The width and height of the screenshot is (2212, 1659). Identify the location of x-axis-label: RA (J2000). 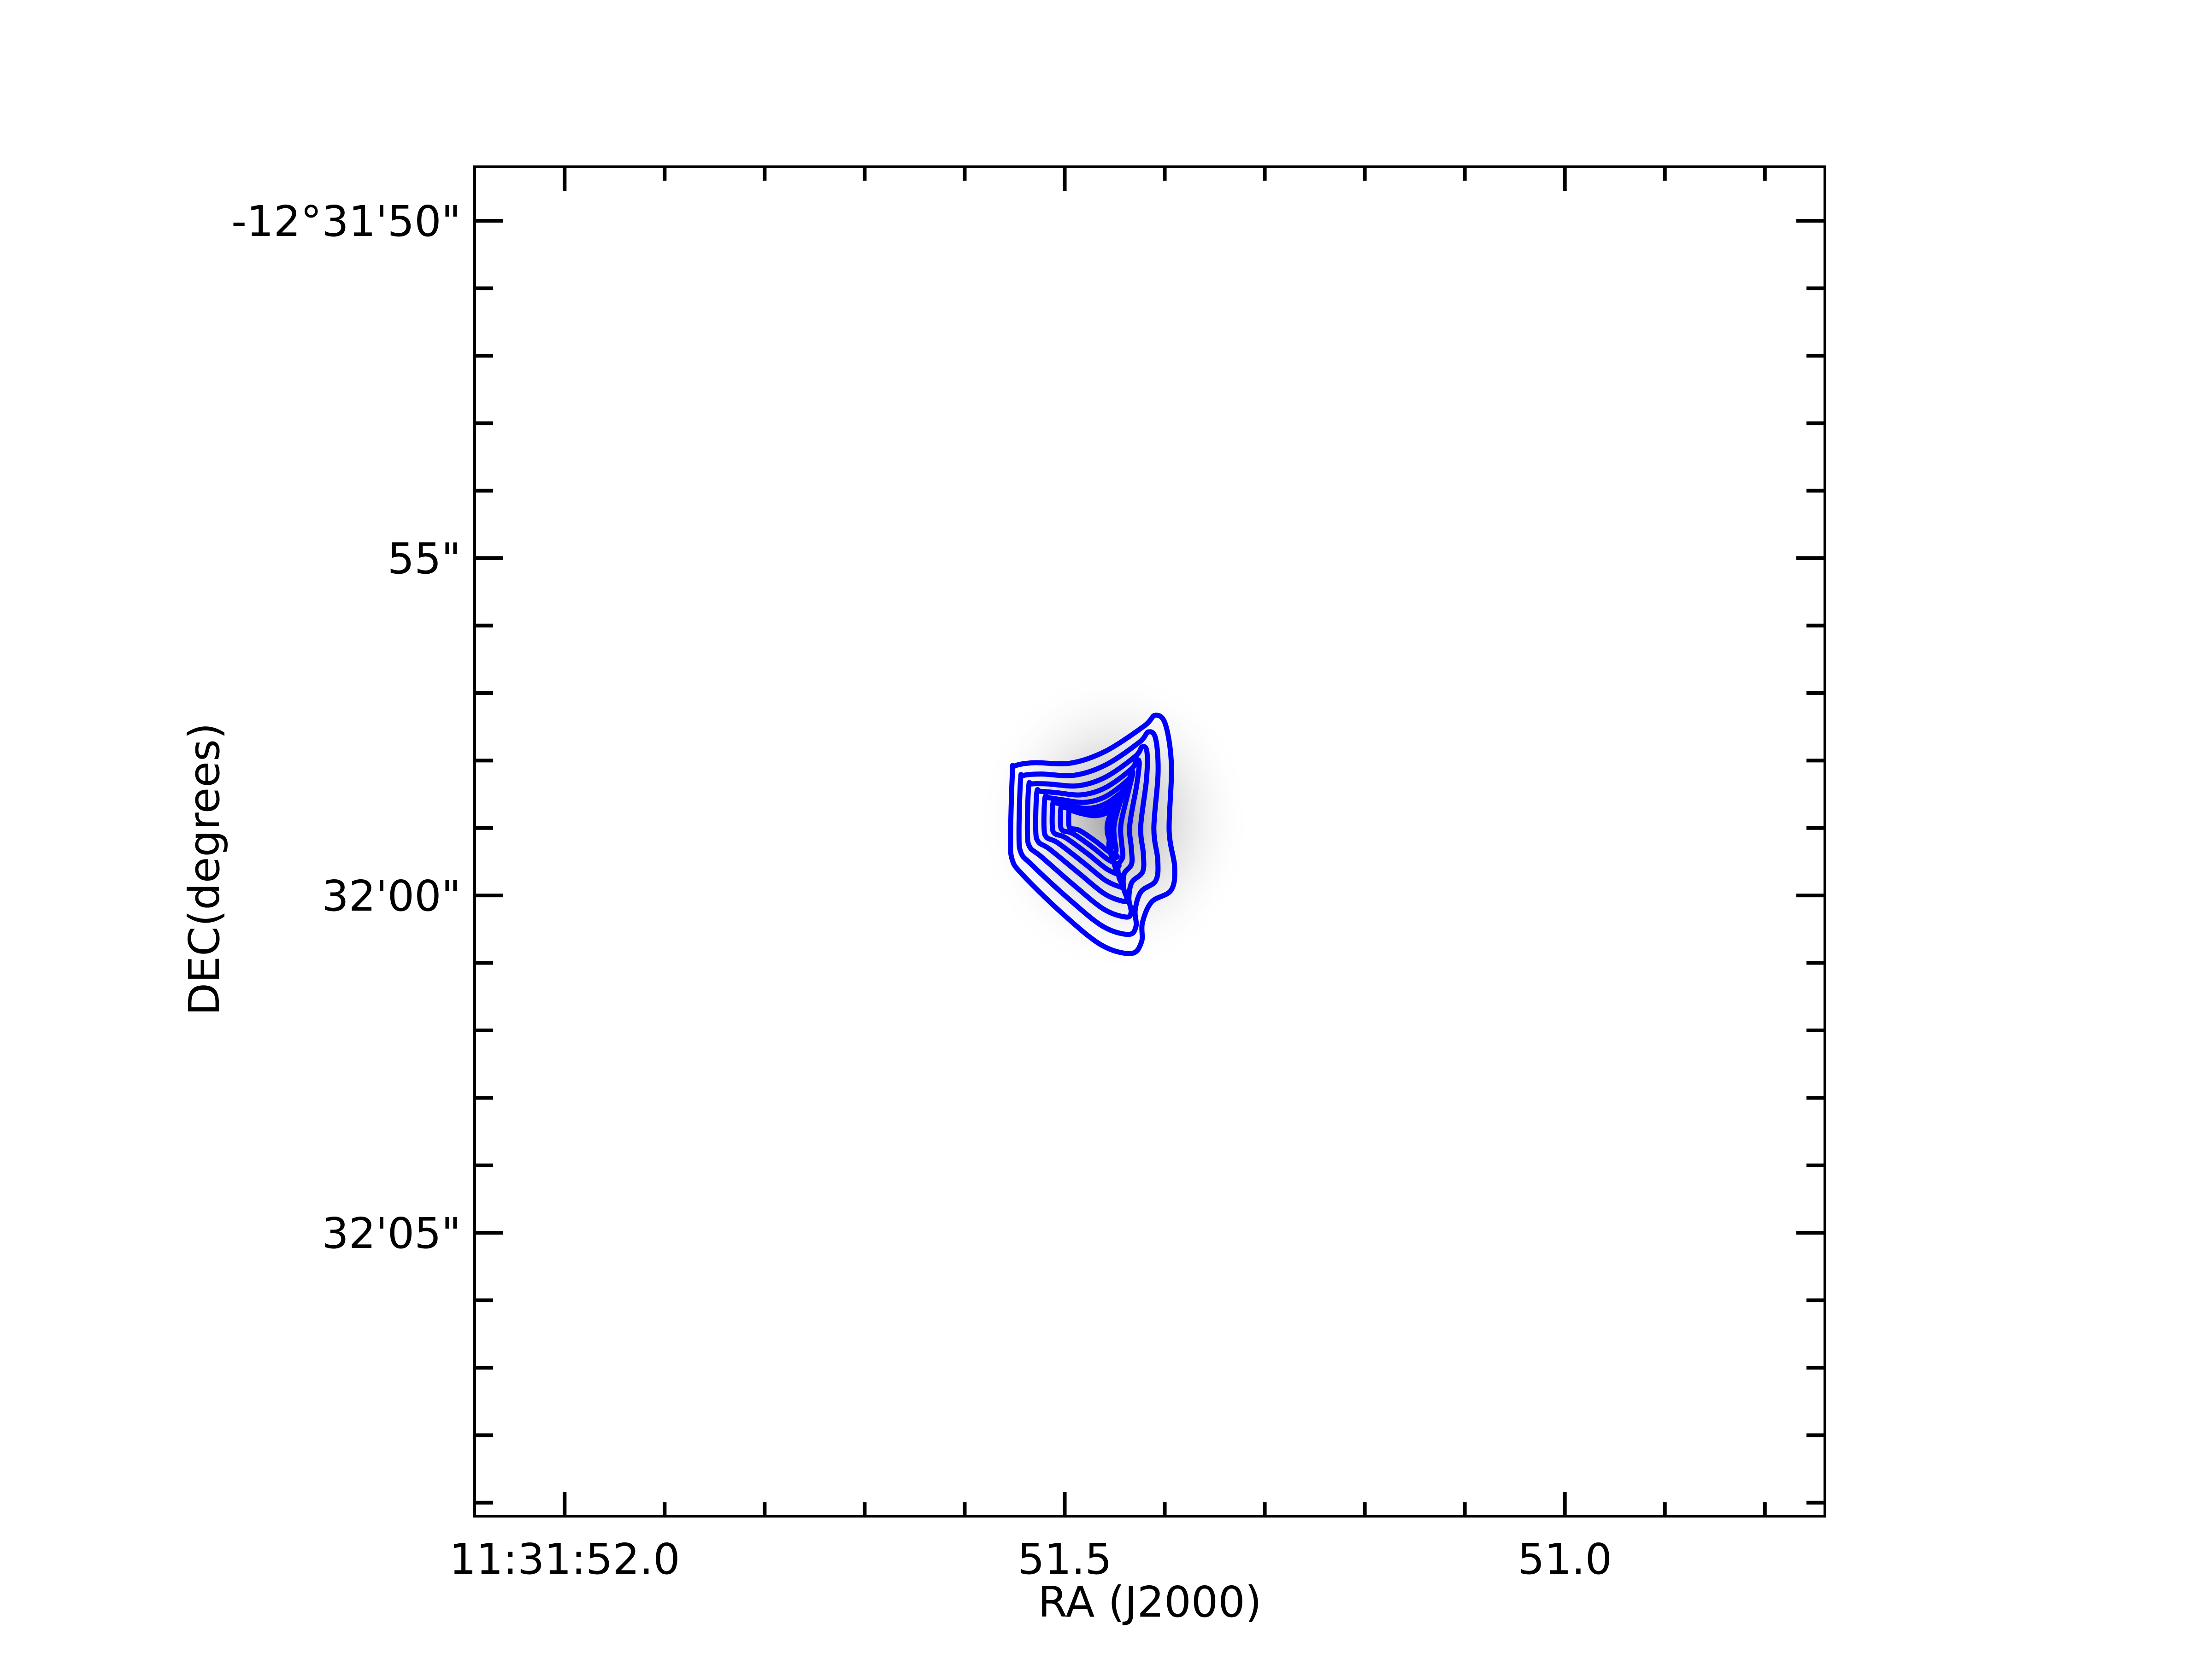
(1149, 1602).